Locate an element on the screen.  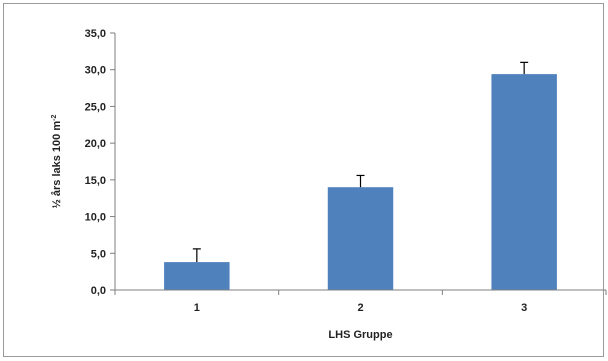
y-tick-label: 10,0 is located at coordinates (95, 218).